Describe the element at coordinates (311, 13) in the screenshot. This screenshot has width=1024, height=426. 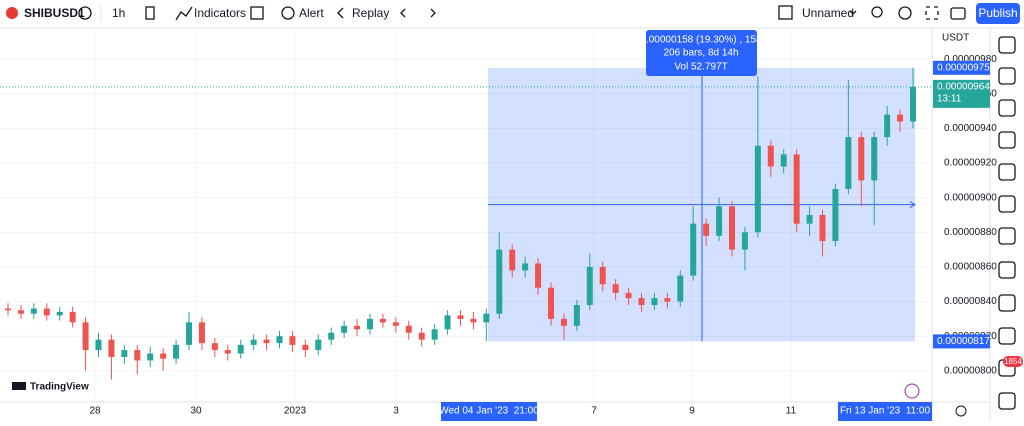
I see `alert-button: Alert` at that location.